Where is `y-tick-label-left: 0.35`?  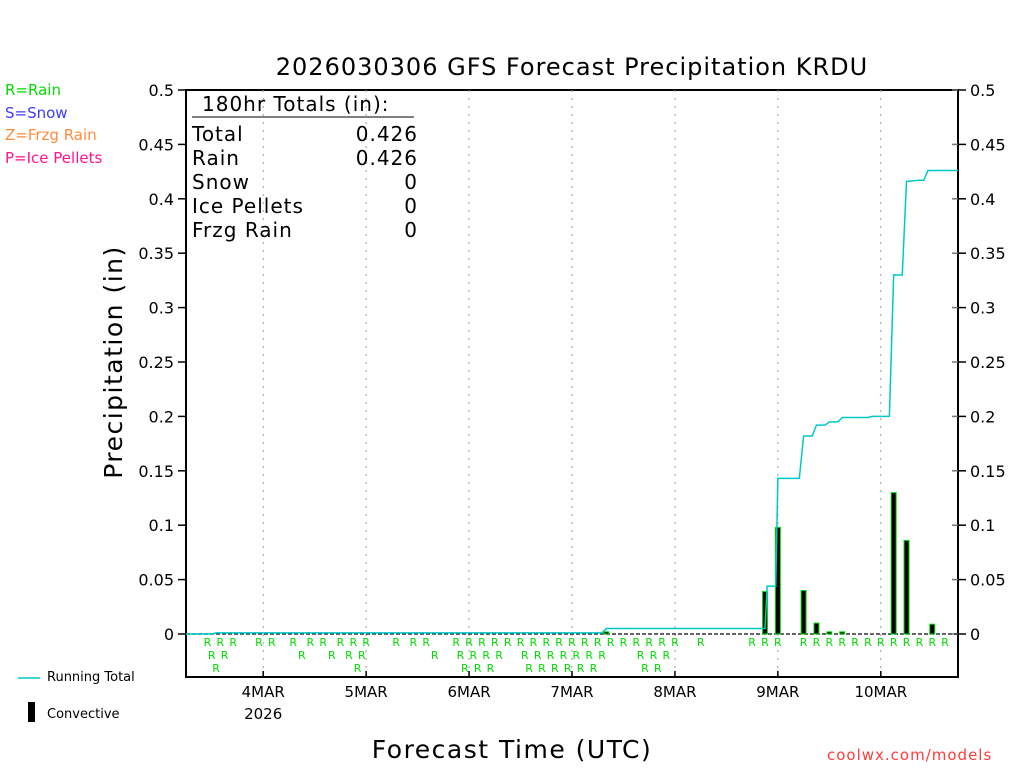 y-tick-label-left: 0.35 is located at coordinates (156, 253).